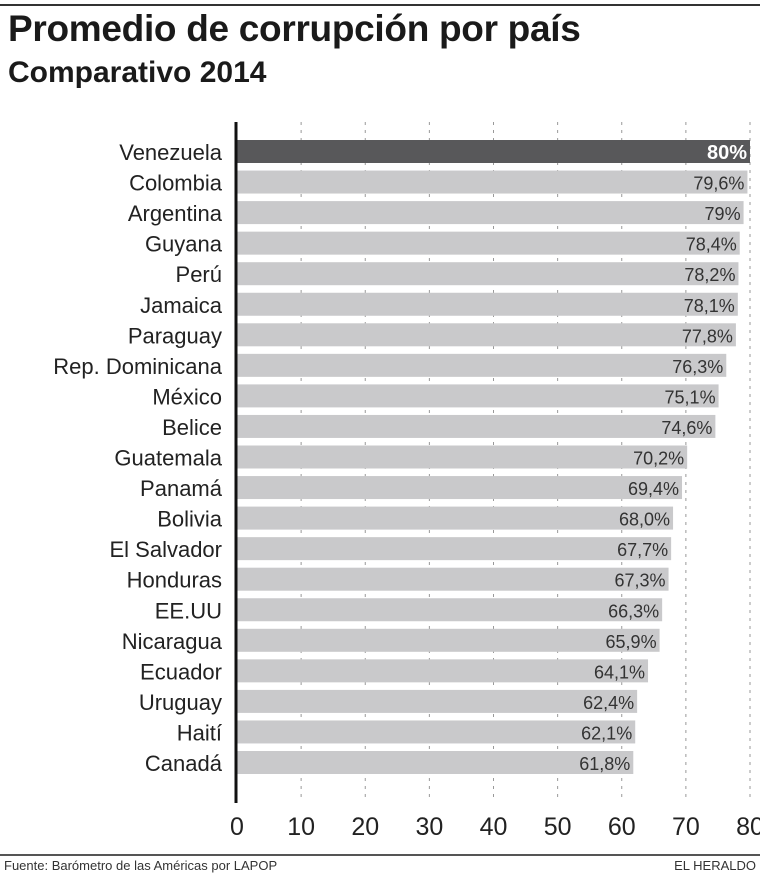  Describe the element at coordinates (697, 367) in the screenshot. I see `value-label: 76,3%` at that location.